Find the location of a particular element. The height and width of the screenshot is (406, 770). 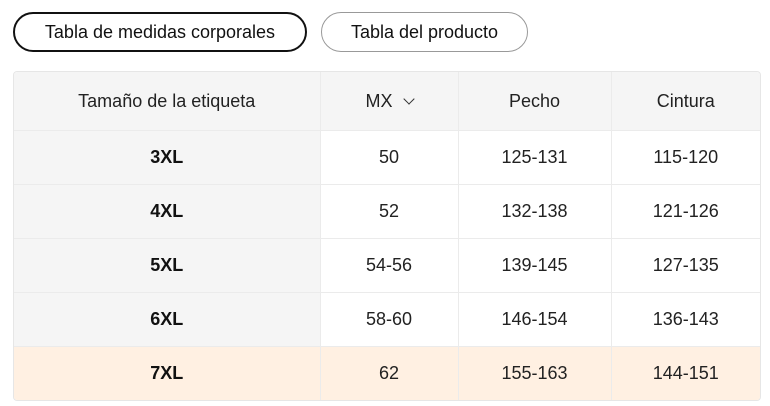

cell-mx: 52 is located at coordinates (389, 211).